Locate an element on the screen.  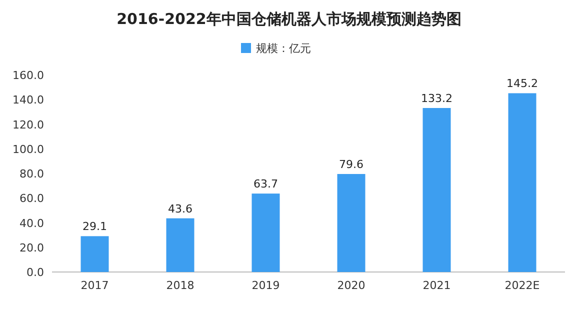
y-tick-label: 40.0 is located at coordinates (32, 223).